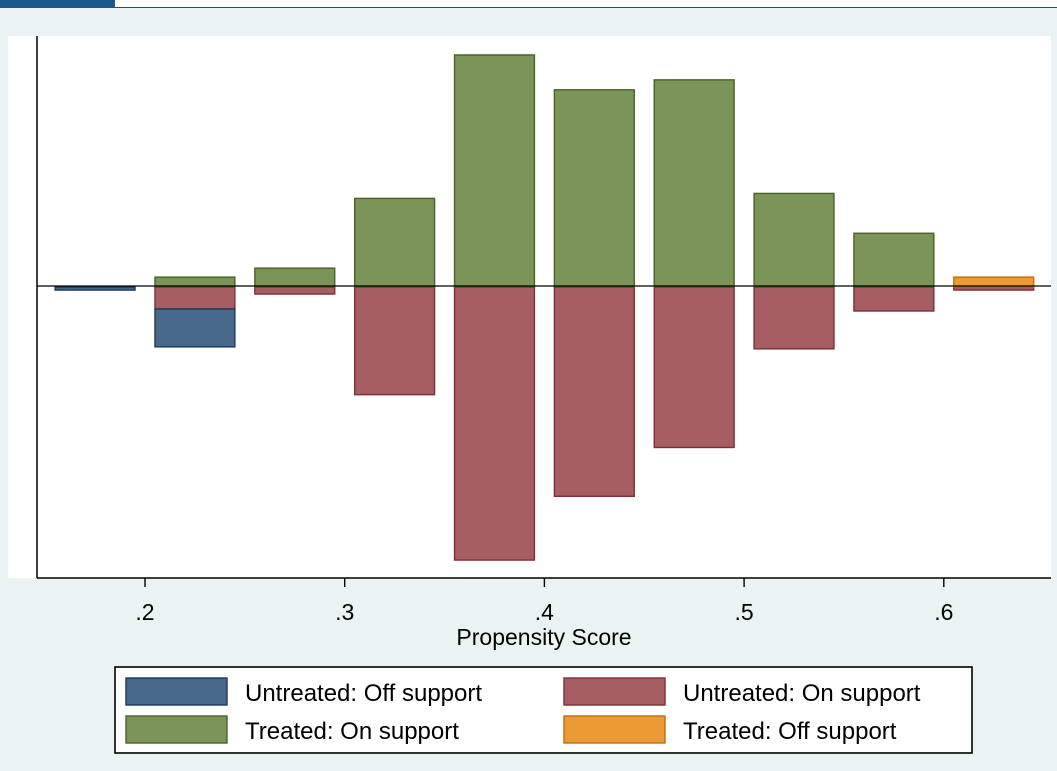  I want to click on x-tick-label: .2, so click(144, 612).